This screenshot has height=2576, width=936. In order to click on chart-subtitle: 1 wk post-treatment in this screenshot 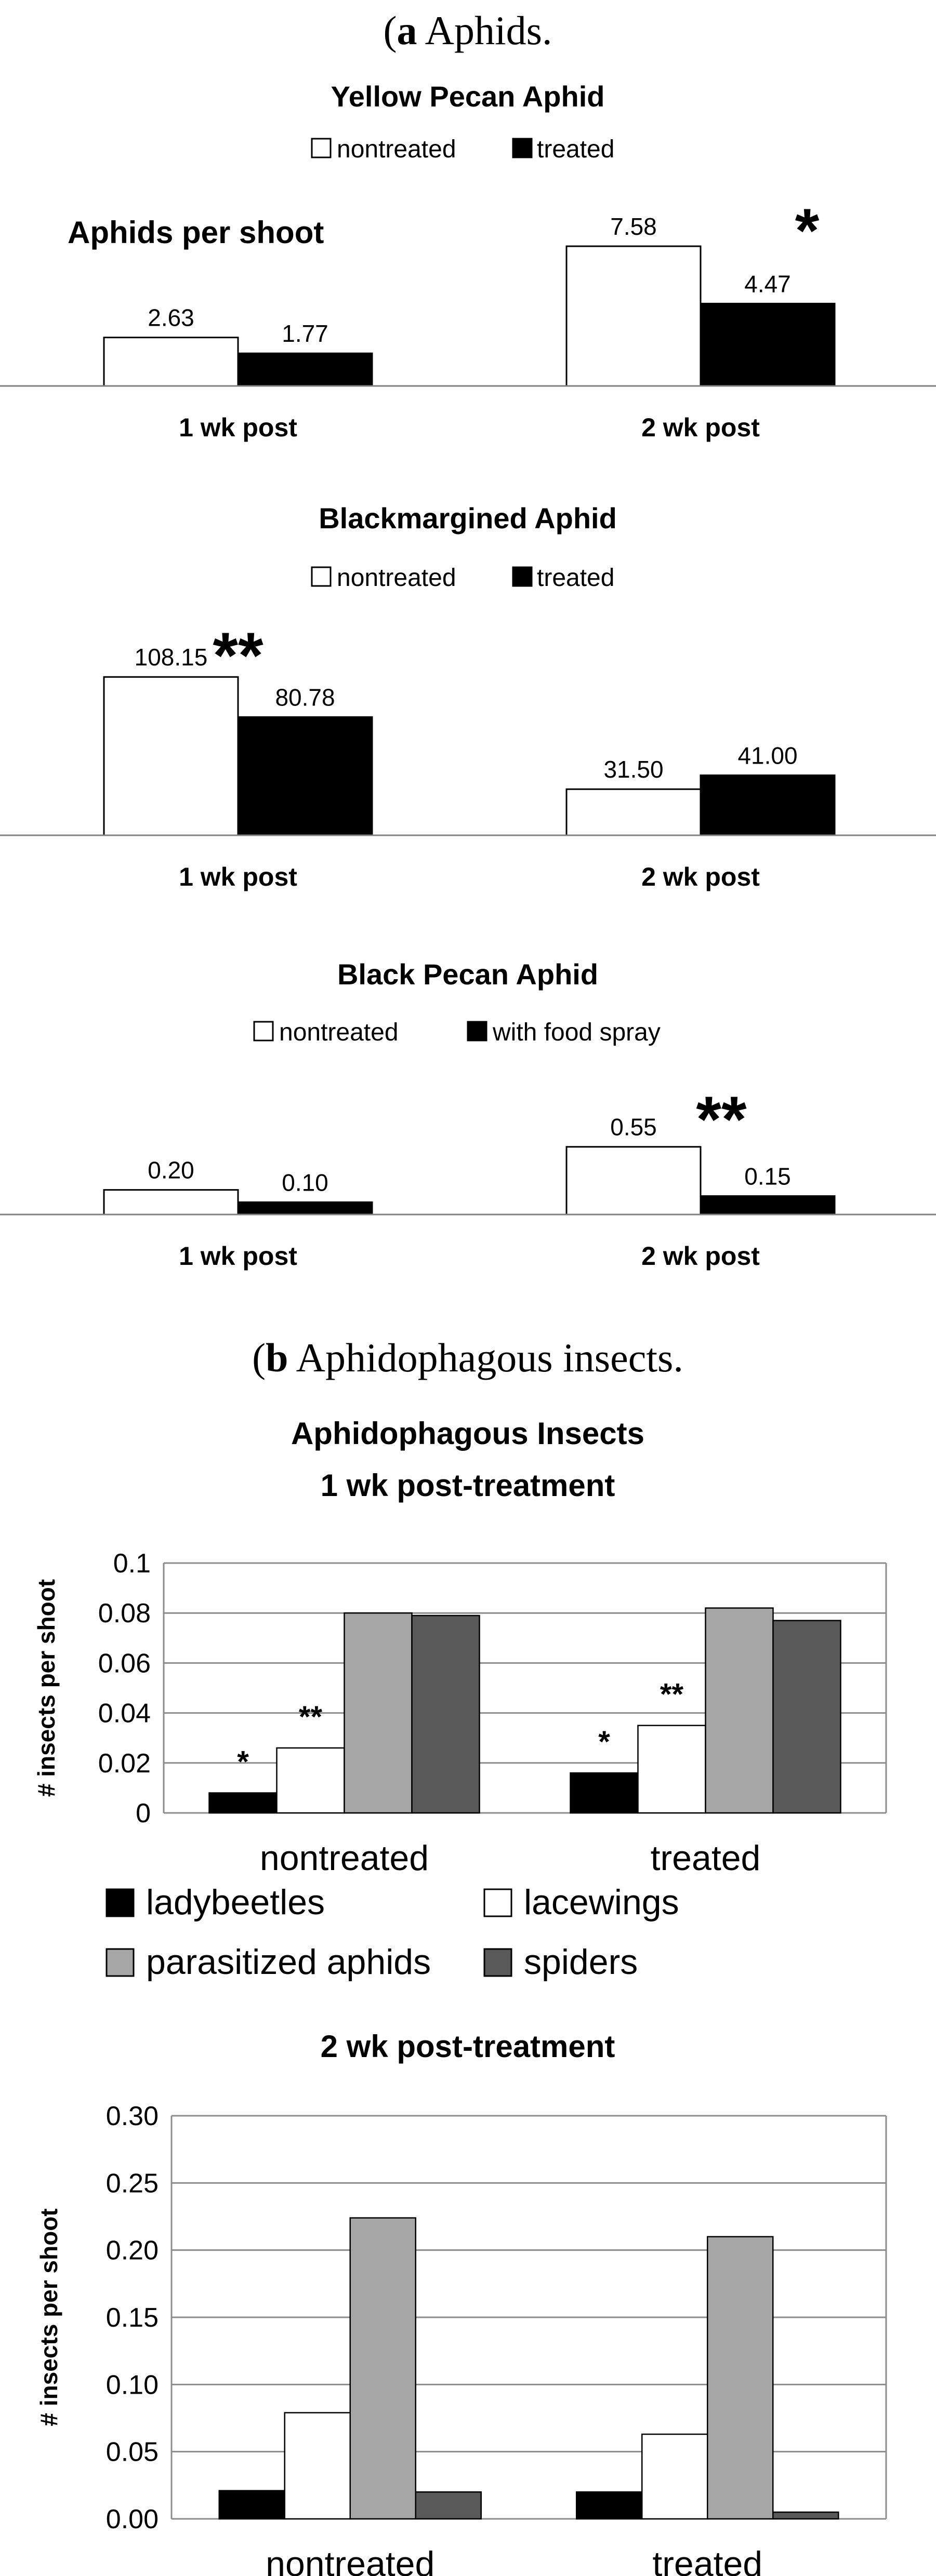, I will do `click(468, 1485)`.